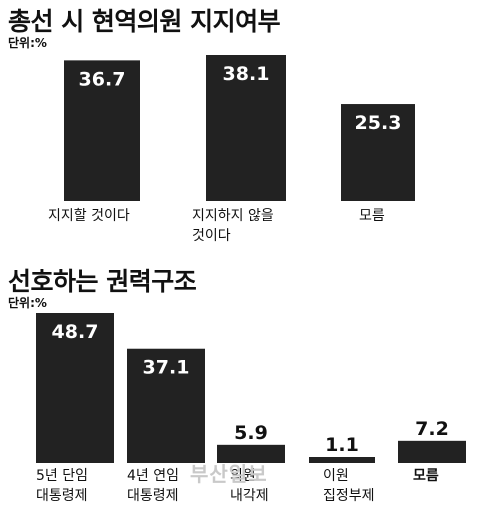 The height and width of the screenshot is (515, 500). I want to click on chart2-value-label: 1.1, so click(342, 445).